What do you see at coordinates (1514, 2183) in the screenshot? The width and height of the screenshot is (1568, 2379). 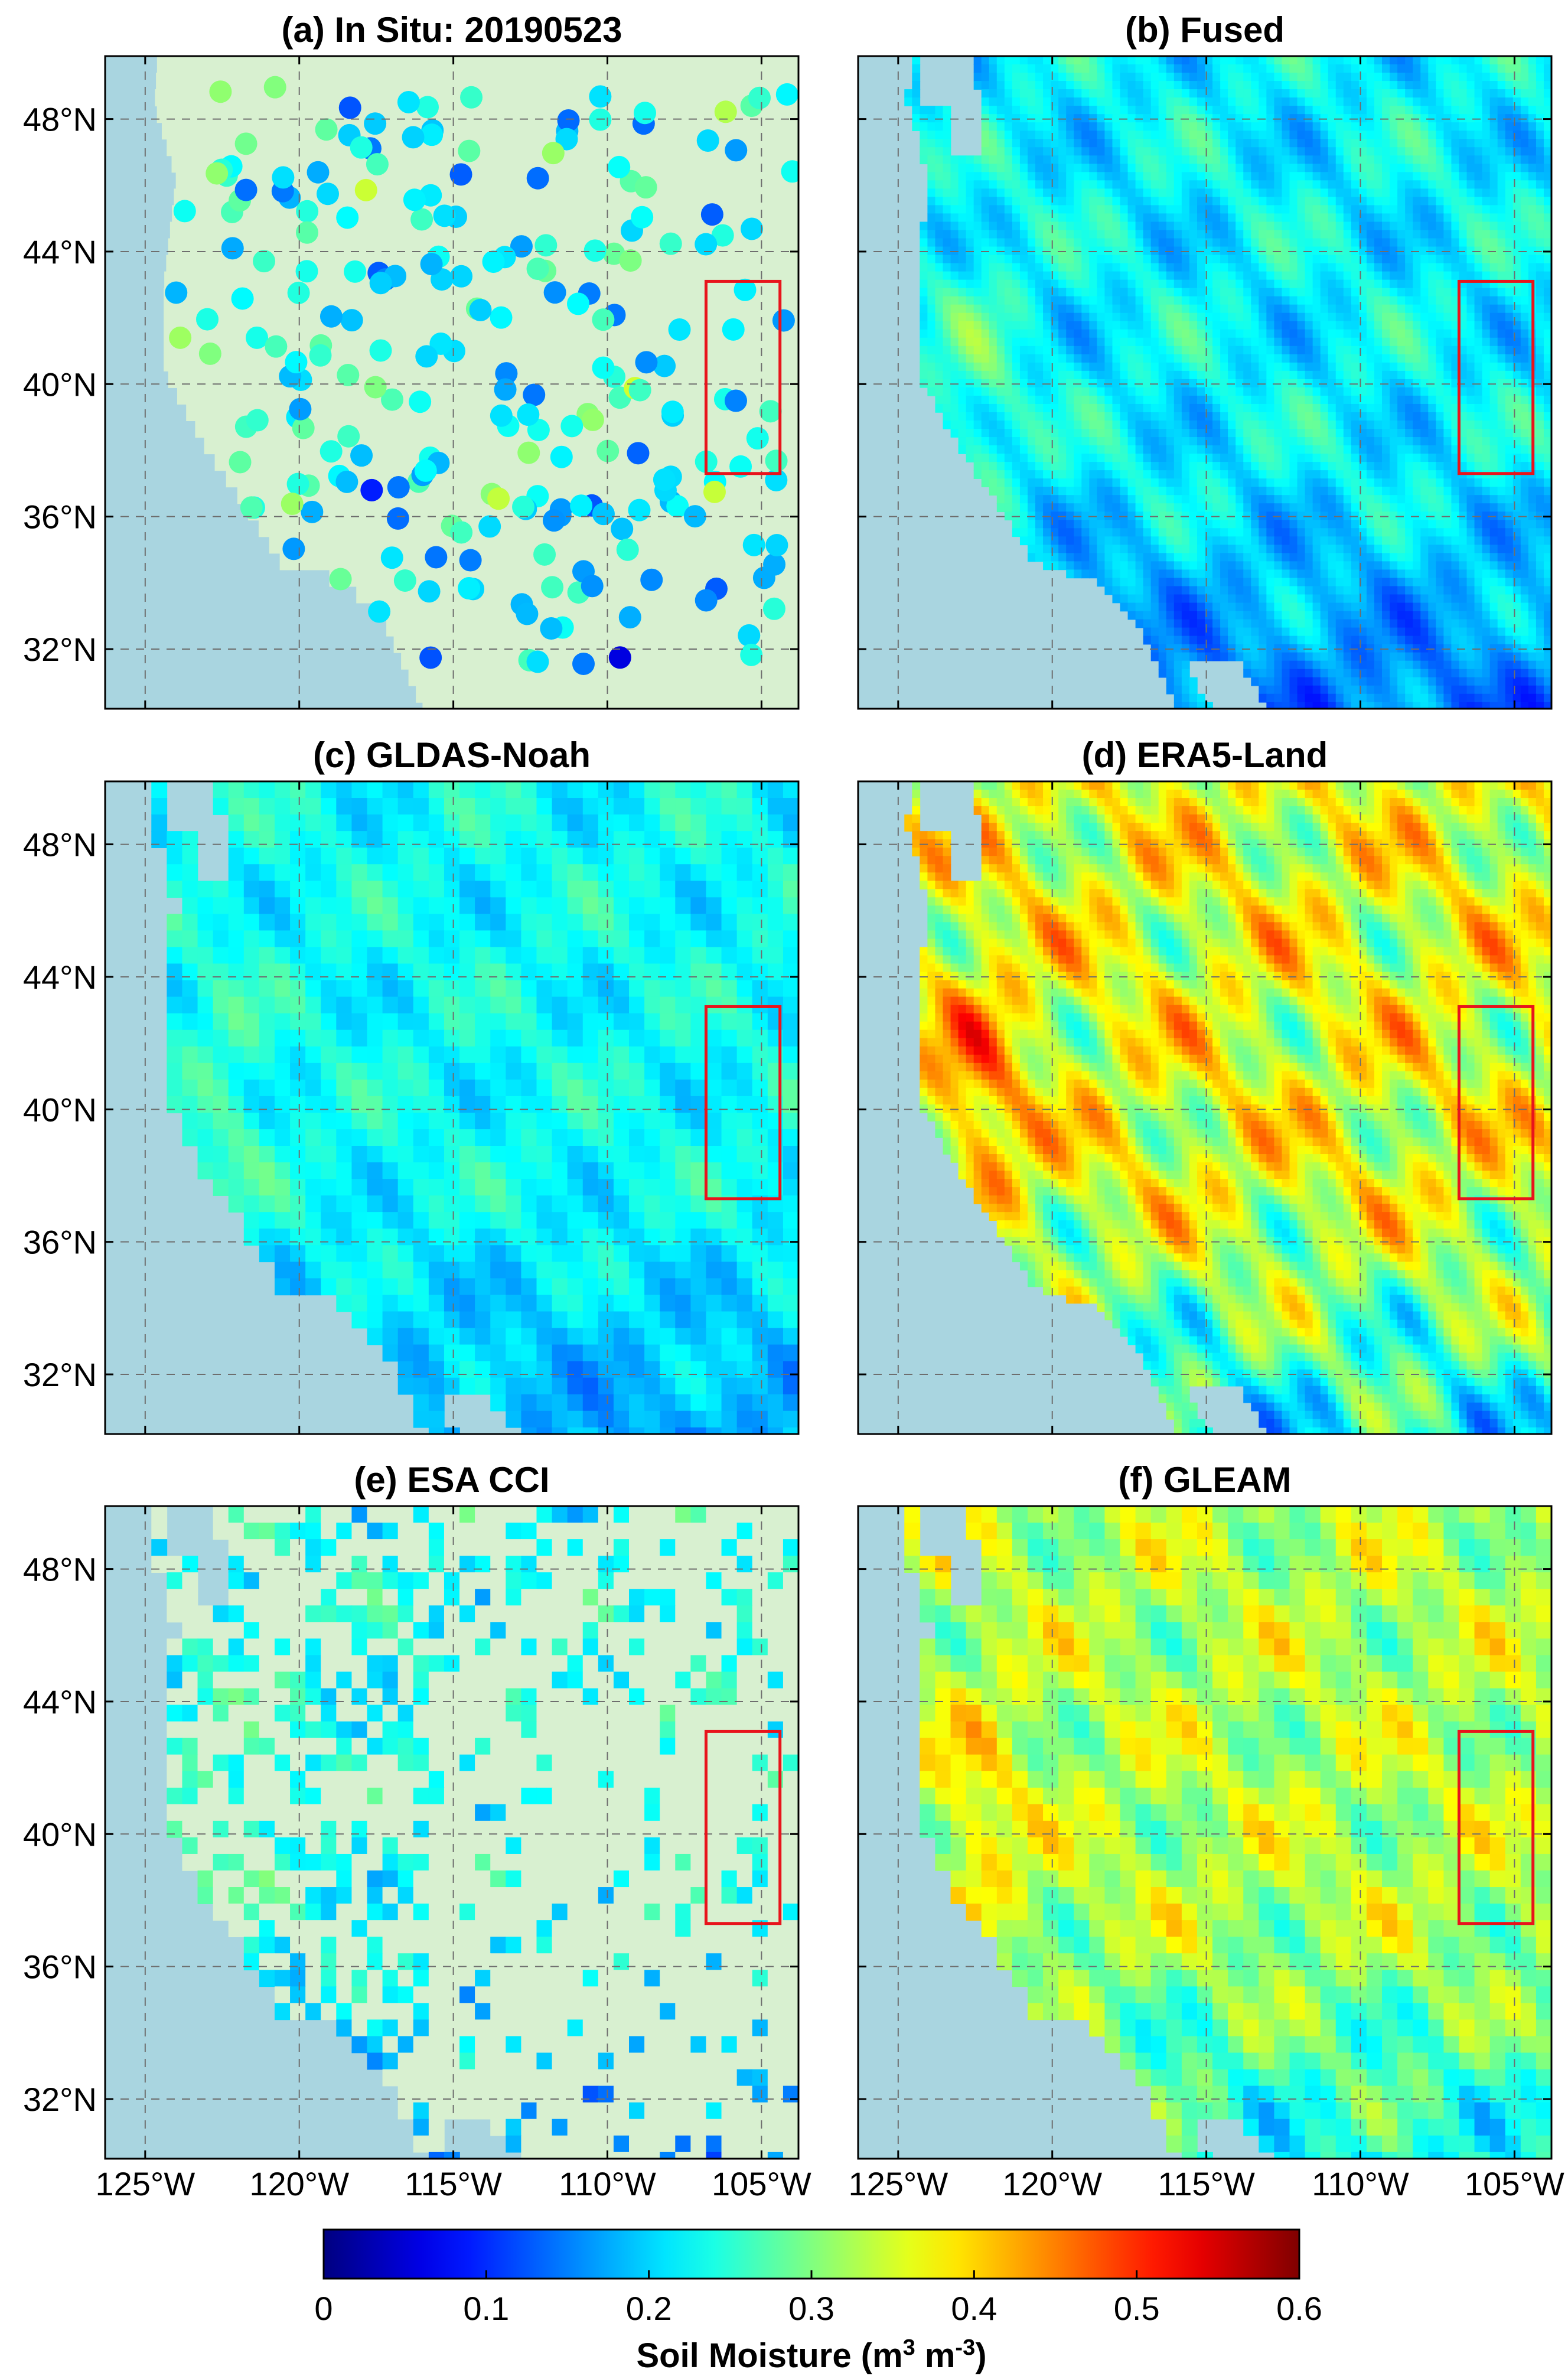 I see `lon-tick-label: 105°W` at bounding box center [1514, 2183].